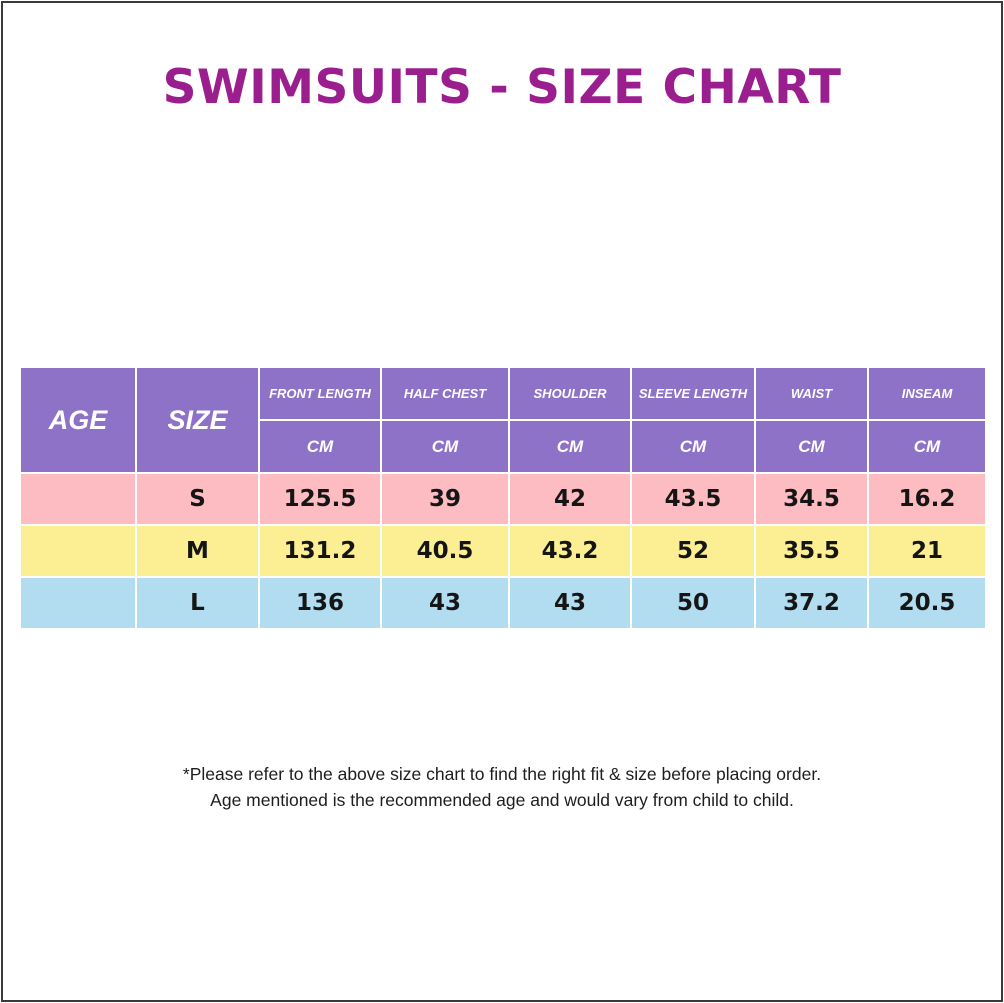 Image resolution: width=1004 pixels, height=1003 pixels. What do you see at coordinates (197, 420) in the screenshot?
I see `header-size: SIZE` at bounding box center [197, 420].